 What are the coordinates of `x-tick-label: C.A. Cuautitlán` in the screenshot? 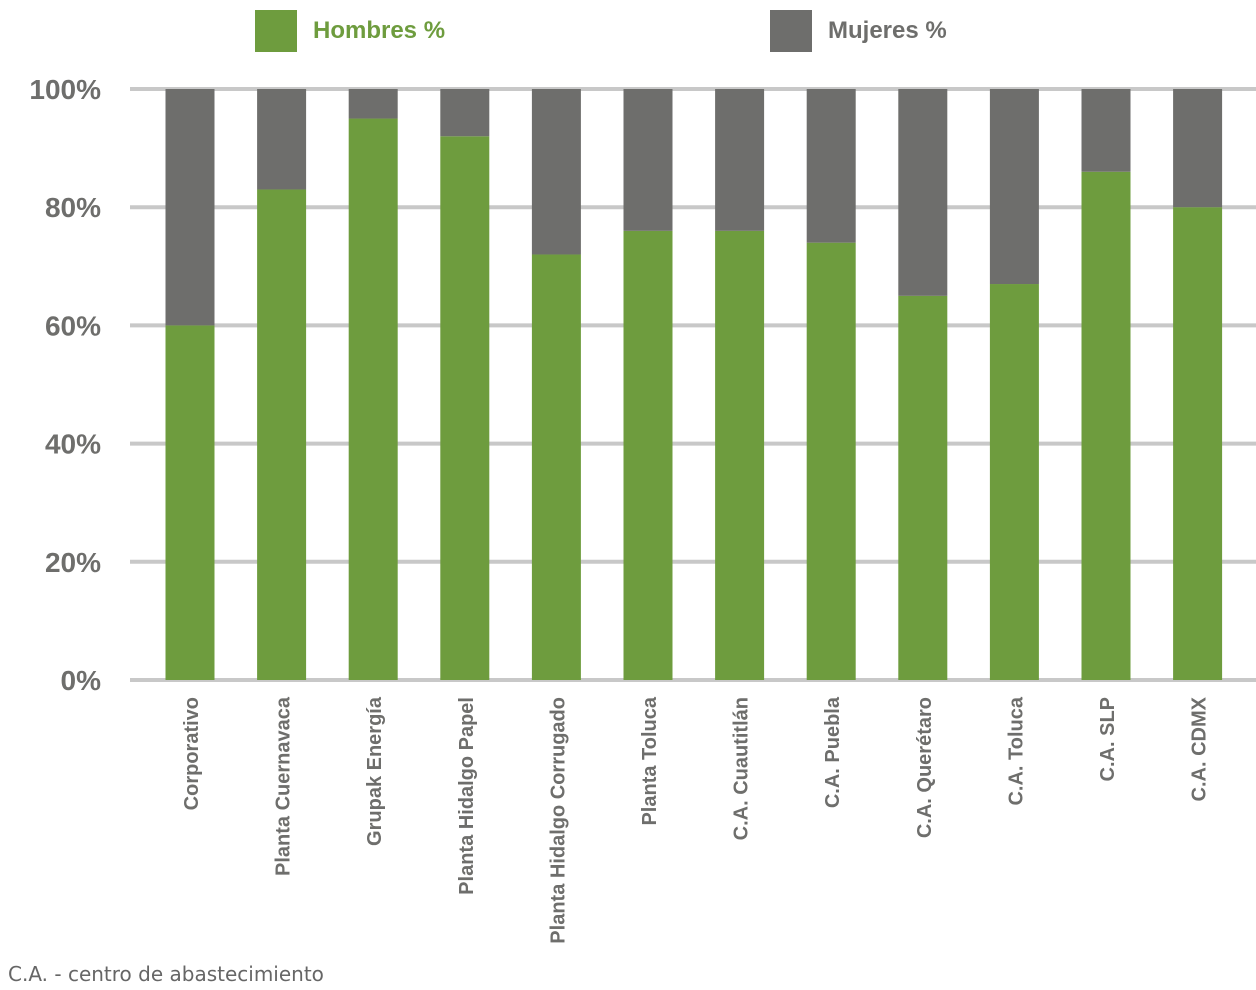 It's located at (742, 768).